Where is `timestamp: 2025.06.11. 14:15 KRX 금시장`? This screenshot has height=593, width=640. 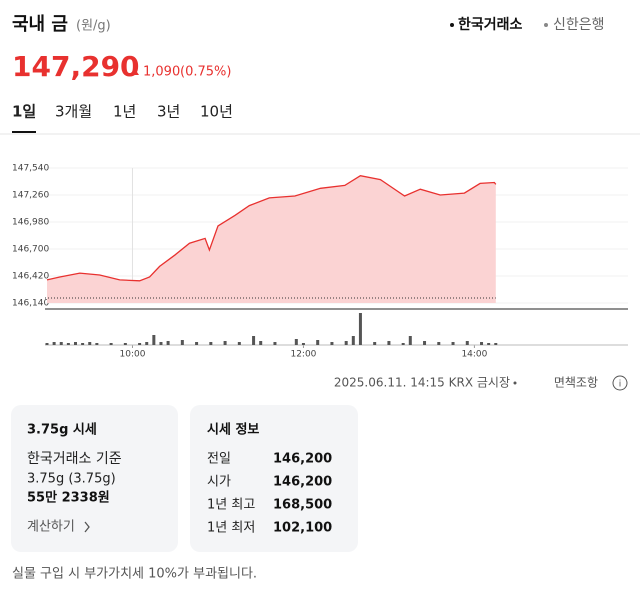 timestamp: 2025.06.11. 14:15 KRX 금시장 is located at coordinates (422, 383).